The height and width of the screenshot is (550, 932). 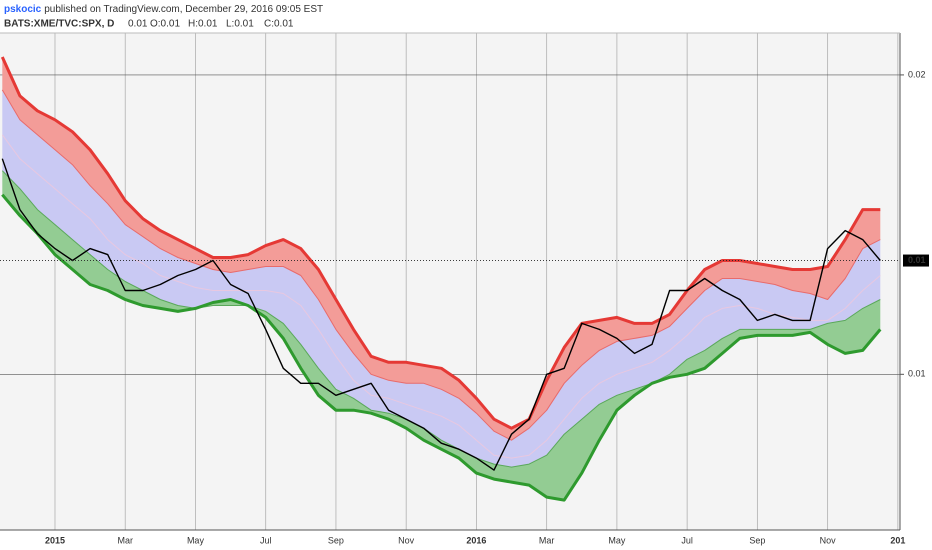 What do you see at coordinates (917, 74) in the screenshot?
I see `y-tick-label: 0.02` at bounding box center [917, 74].